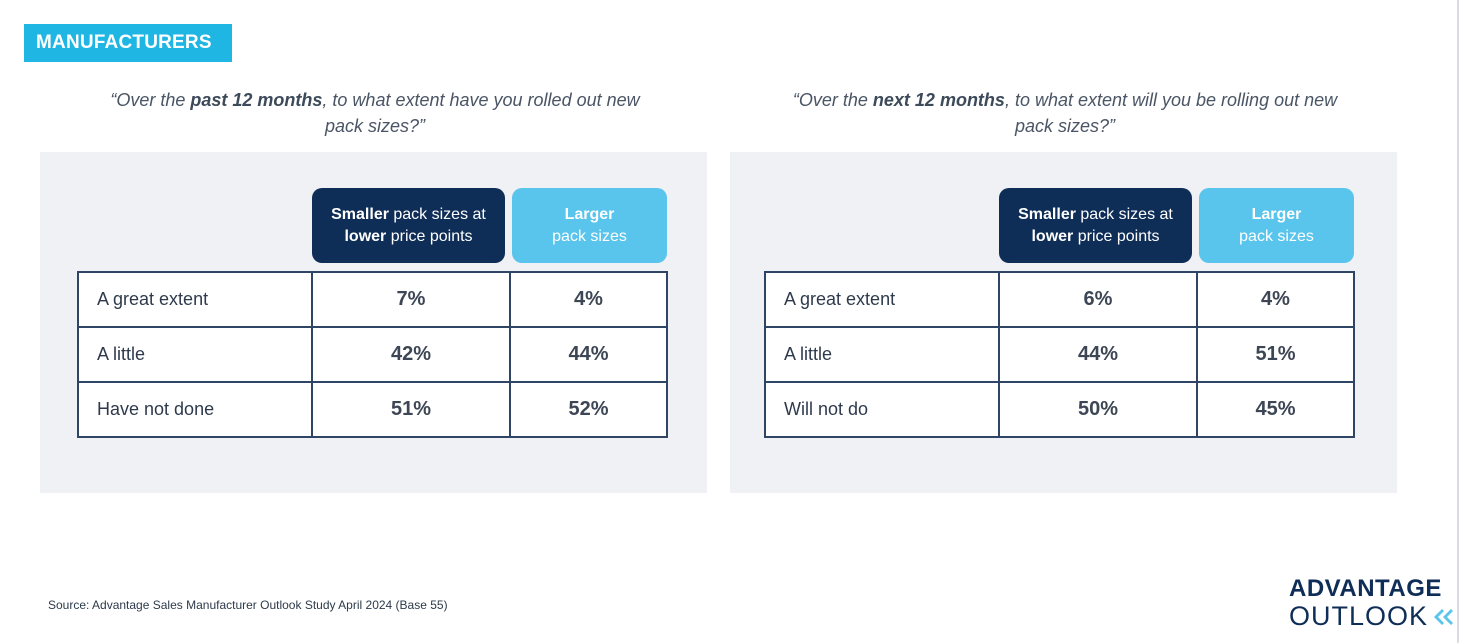  Describe the element at coordinates (1359, 616) in the screenshot. I see `logo-line2-text: OUTLOOK` at that location.